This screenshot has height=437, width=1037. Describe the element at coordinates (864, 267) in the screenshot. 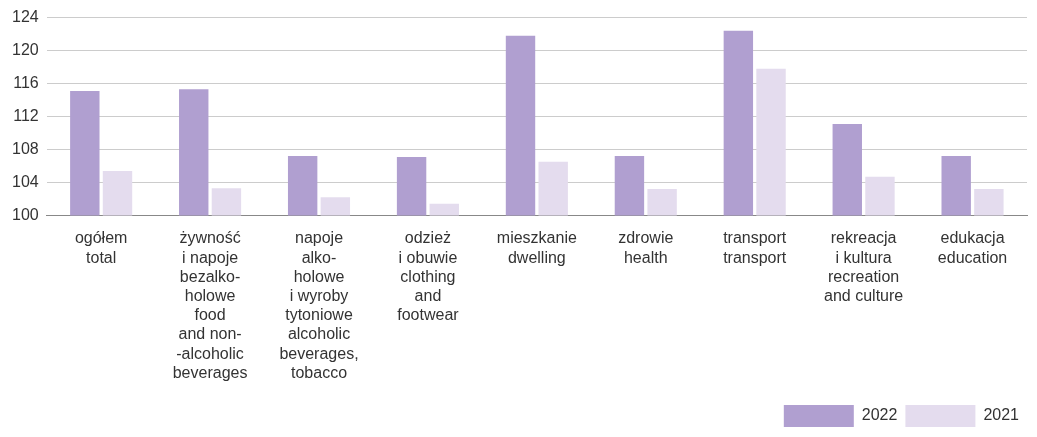

I see `x-tick-label: rekreacja i kultura recreation and culture` at that location.